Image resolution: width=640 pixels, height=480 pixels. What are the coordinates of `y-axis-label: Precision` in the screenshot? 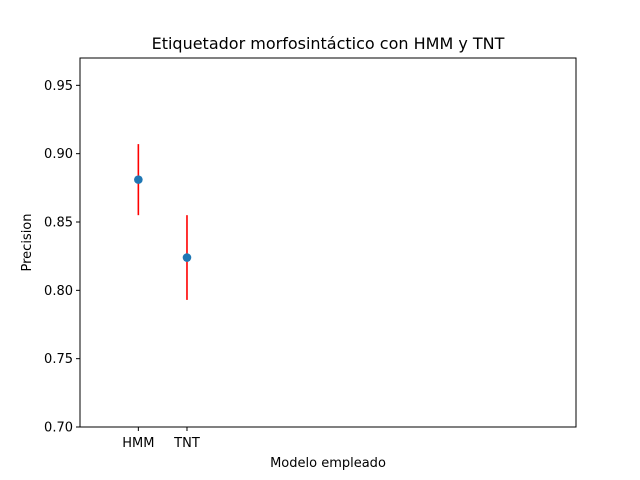 It's located at (27, 242).